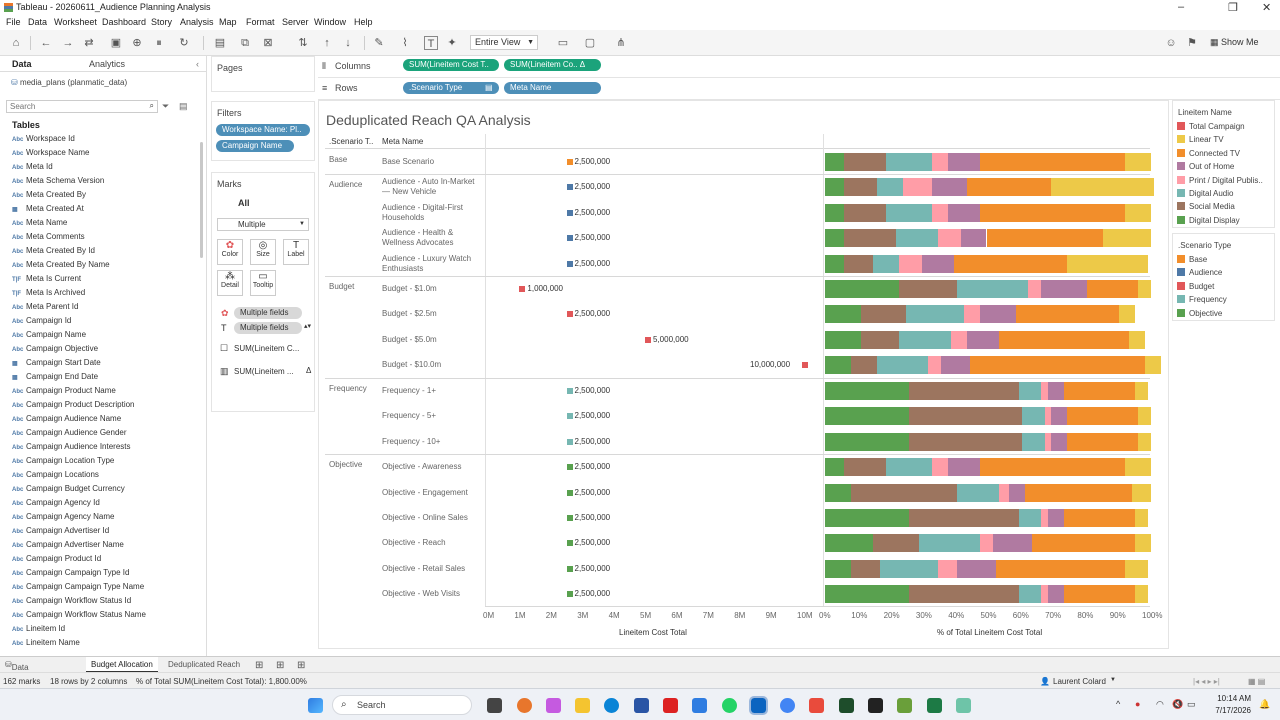 The image size is (1280, 720). What do you see at coordinates (1211, 126) in the screenshot?
I see `legend-item: Total Campaign` at bounding box center [1211, 126].